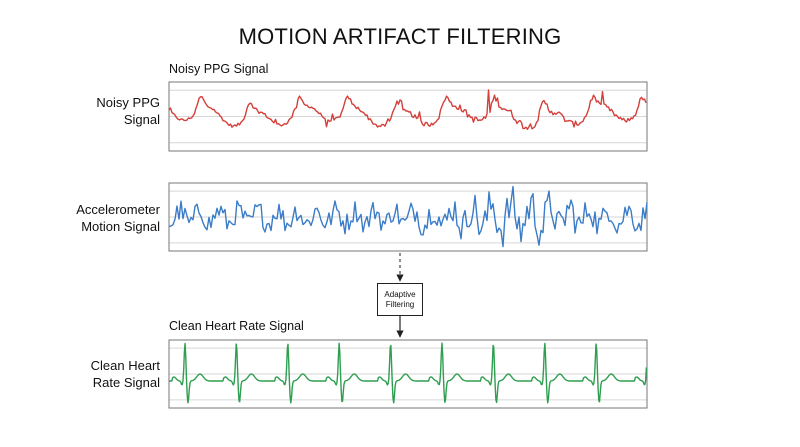 The width and height of the screenshot is (800, 447). Describe the element at coordinates (125, 374) in the screenshot. I see `panel-label: Clean Heart Rate Signal` at that location.